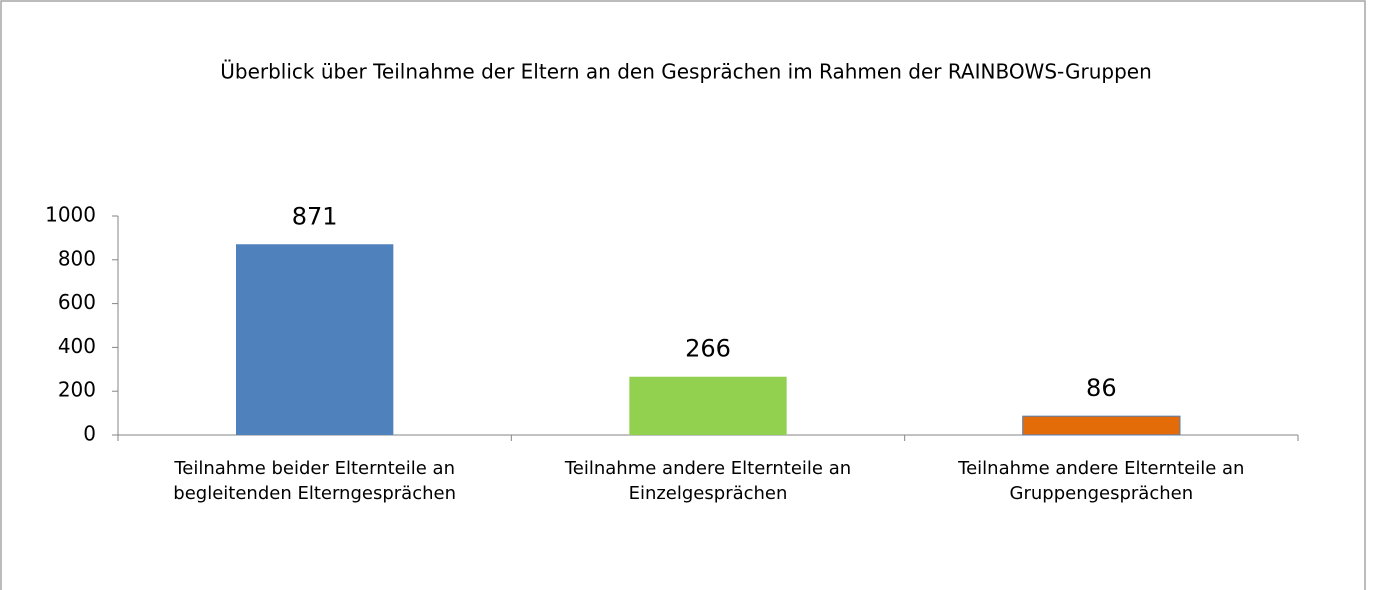 This screenshot has width=1373, height=590. What do you see at coordinates (89, 434) in the screenshot?
I see `y-tick-label: 0` at bounding box center [89, 434].